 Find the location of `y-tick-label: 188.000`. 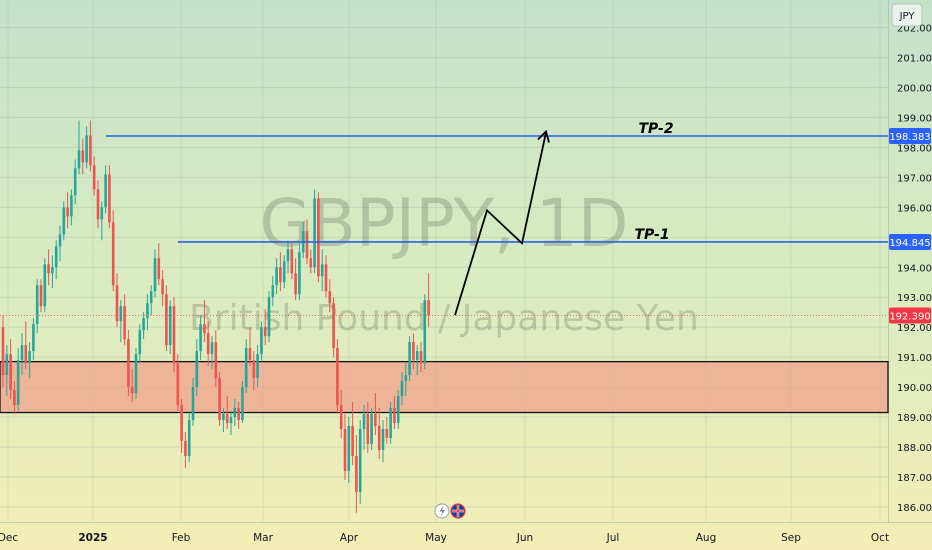

y-tick-label: 188.000 is located at coordinates (914, 448).